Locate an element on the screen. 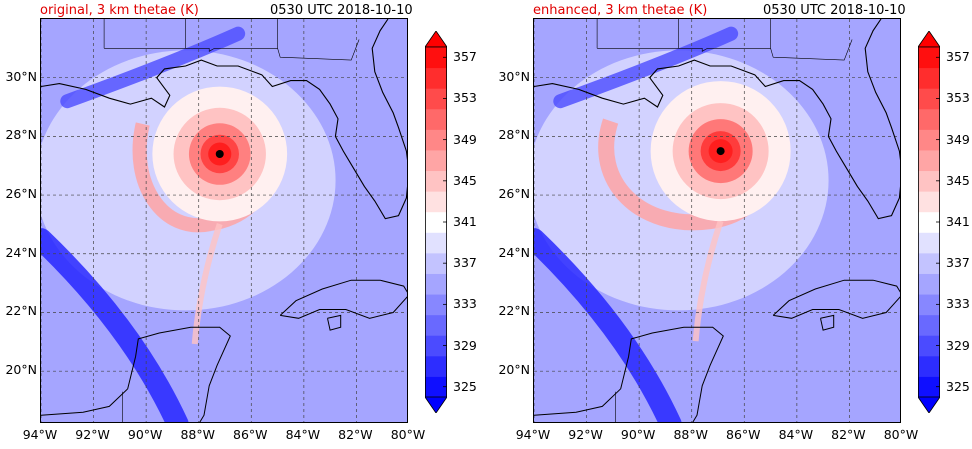 Image resolution: width=972 pixels, height=449 pixels. panel-timestamp-enhanced: 0530 UTC 2018-10-10 is located at coordinates (834, 10).